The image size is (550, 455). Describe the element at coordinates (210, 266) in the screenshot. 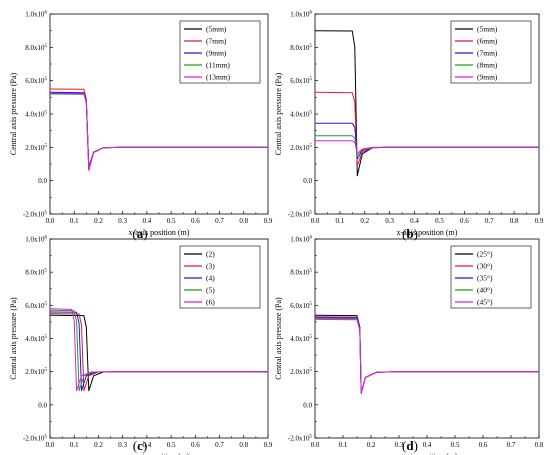

I see `legend-entry: (3)` at that location.